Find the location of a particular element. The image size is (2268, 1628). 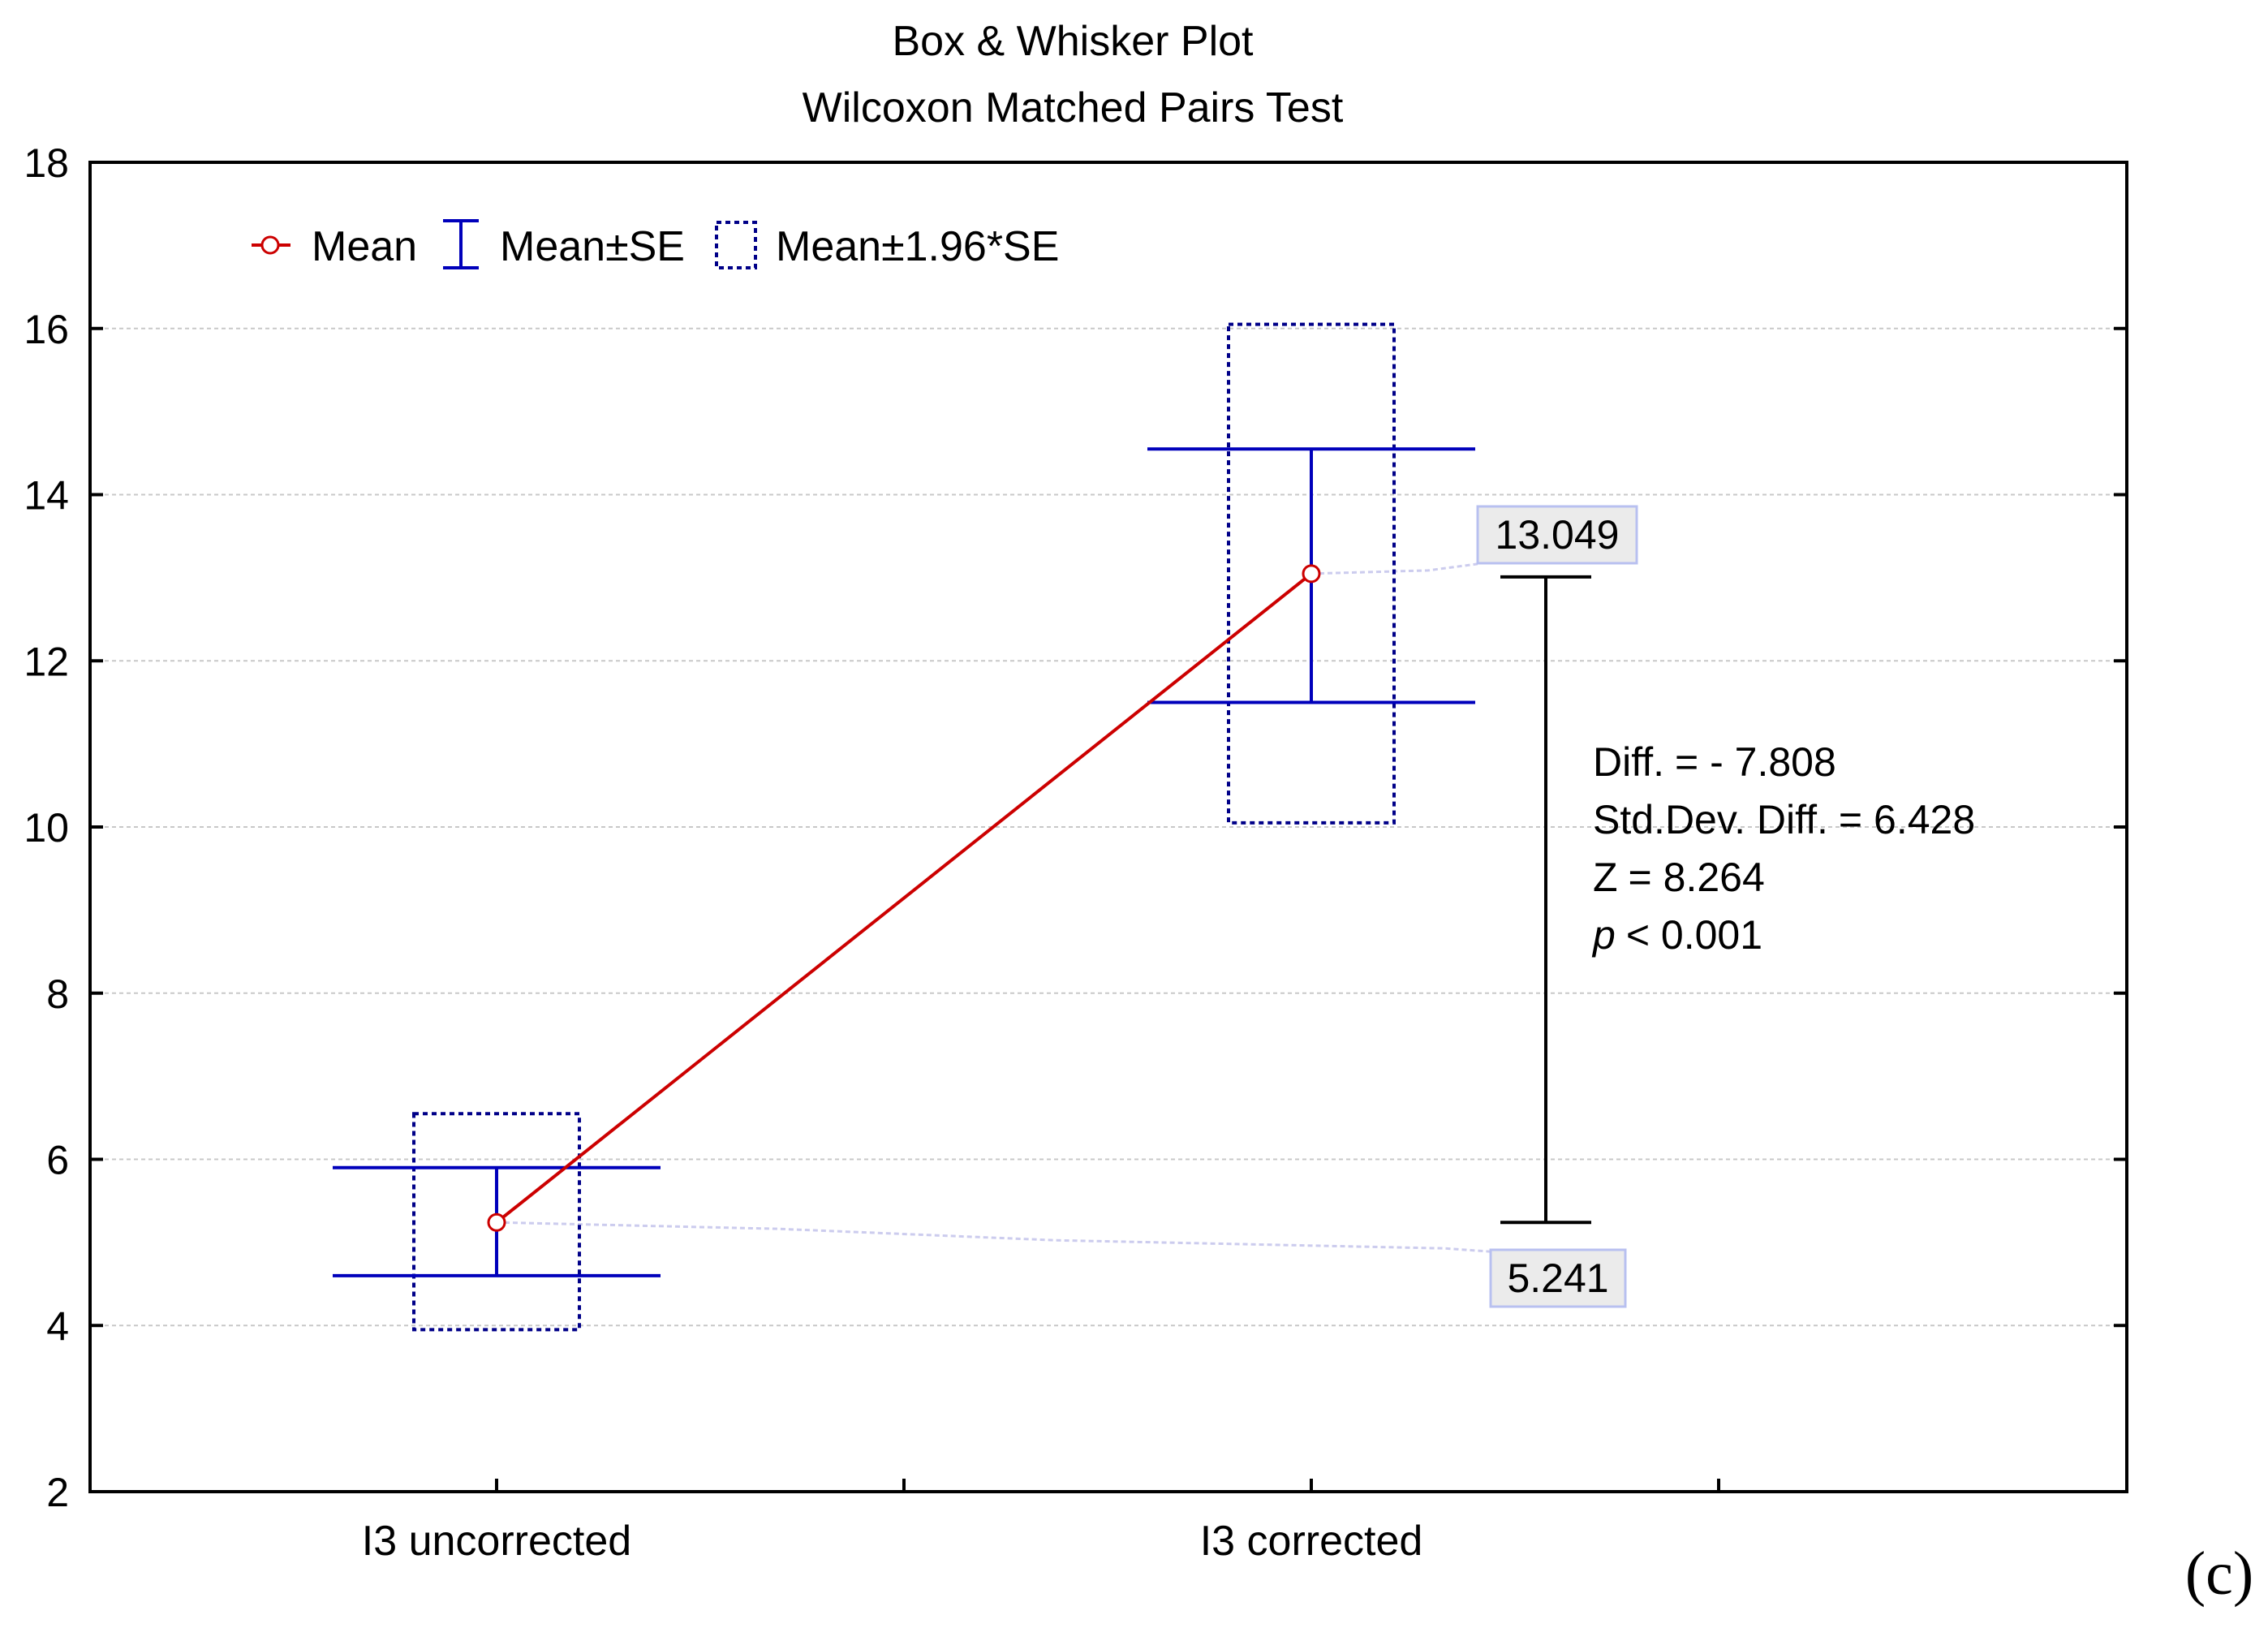

chart-title: Box & Whisker Plot is located at coordinates (1073, 41).